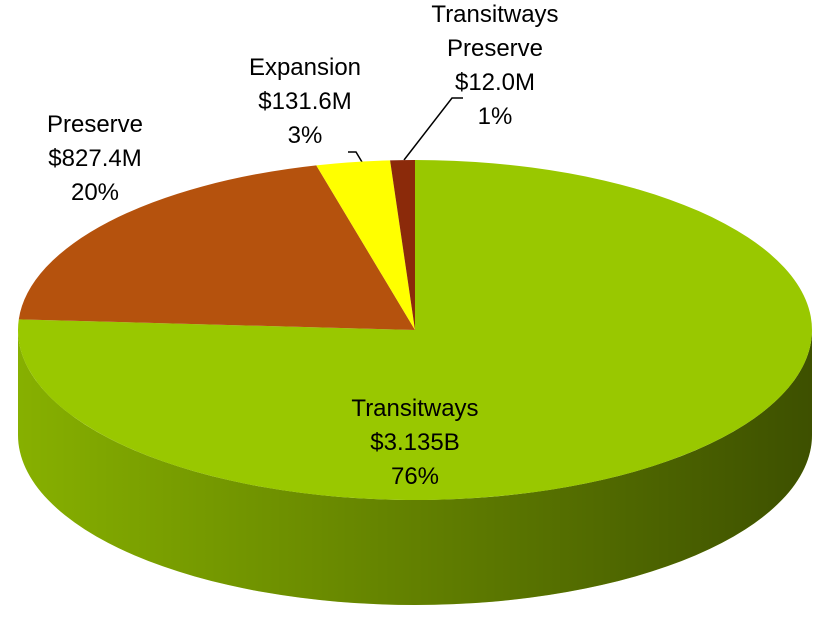 This screenshot has height=629, width=817. Describe the element at coordinates (495, 116) in the screenshot. I see `label-line: 1%` at that location.